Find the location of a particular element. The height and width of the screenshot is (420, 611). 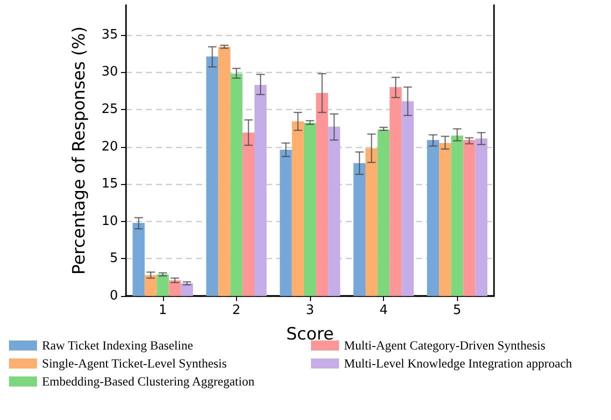

y-tick-label: 35 is located at coordinates (109, 34).